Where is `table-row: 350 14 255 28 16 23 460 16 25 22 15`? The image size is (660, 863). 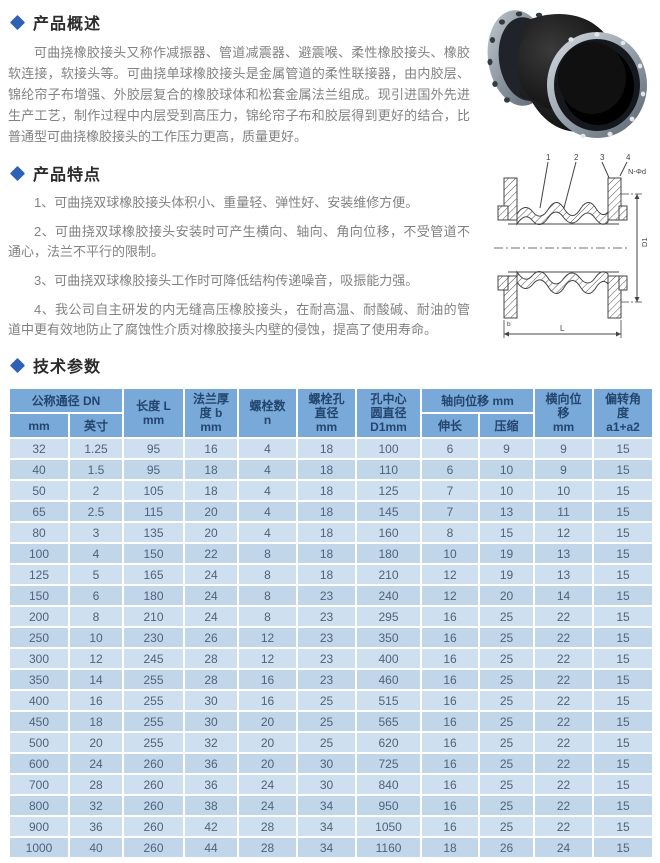 table-row: 350 14 255 28 16 23 460 16 25 22 15 is located at coordinates (331, 679).